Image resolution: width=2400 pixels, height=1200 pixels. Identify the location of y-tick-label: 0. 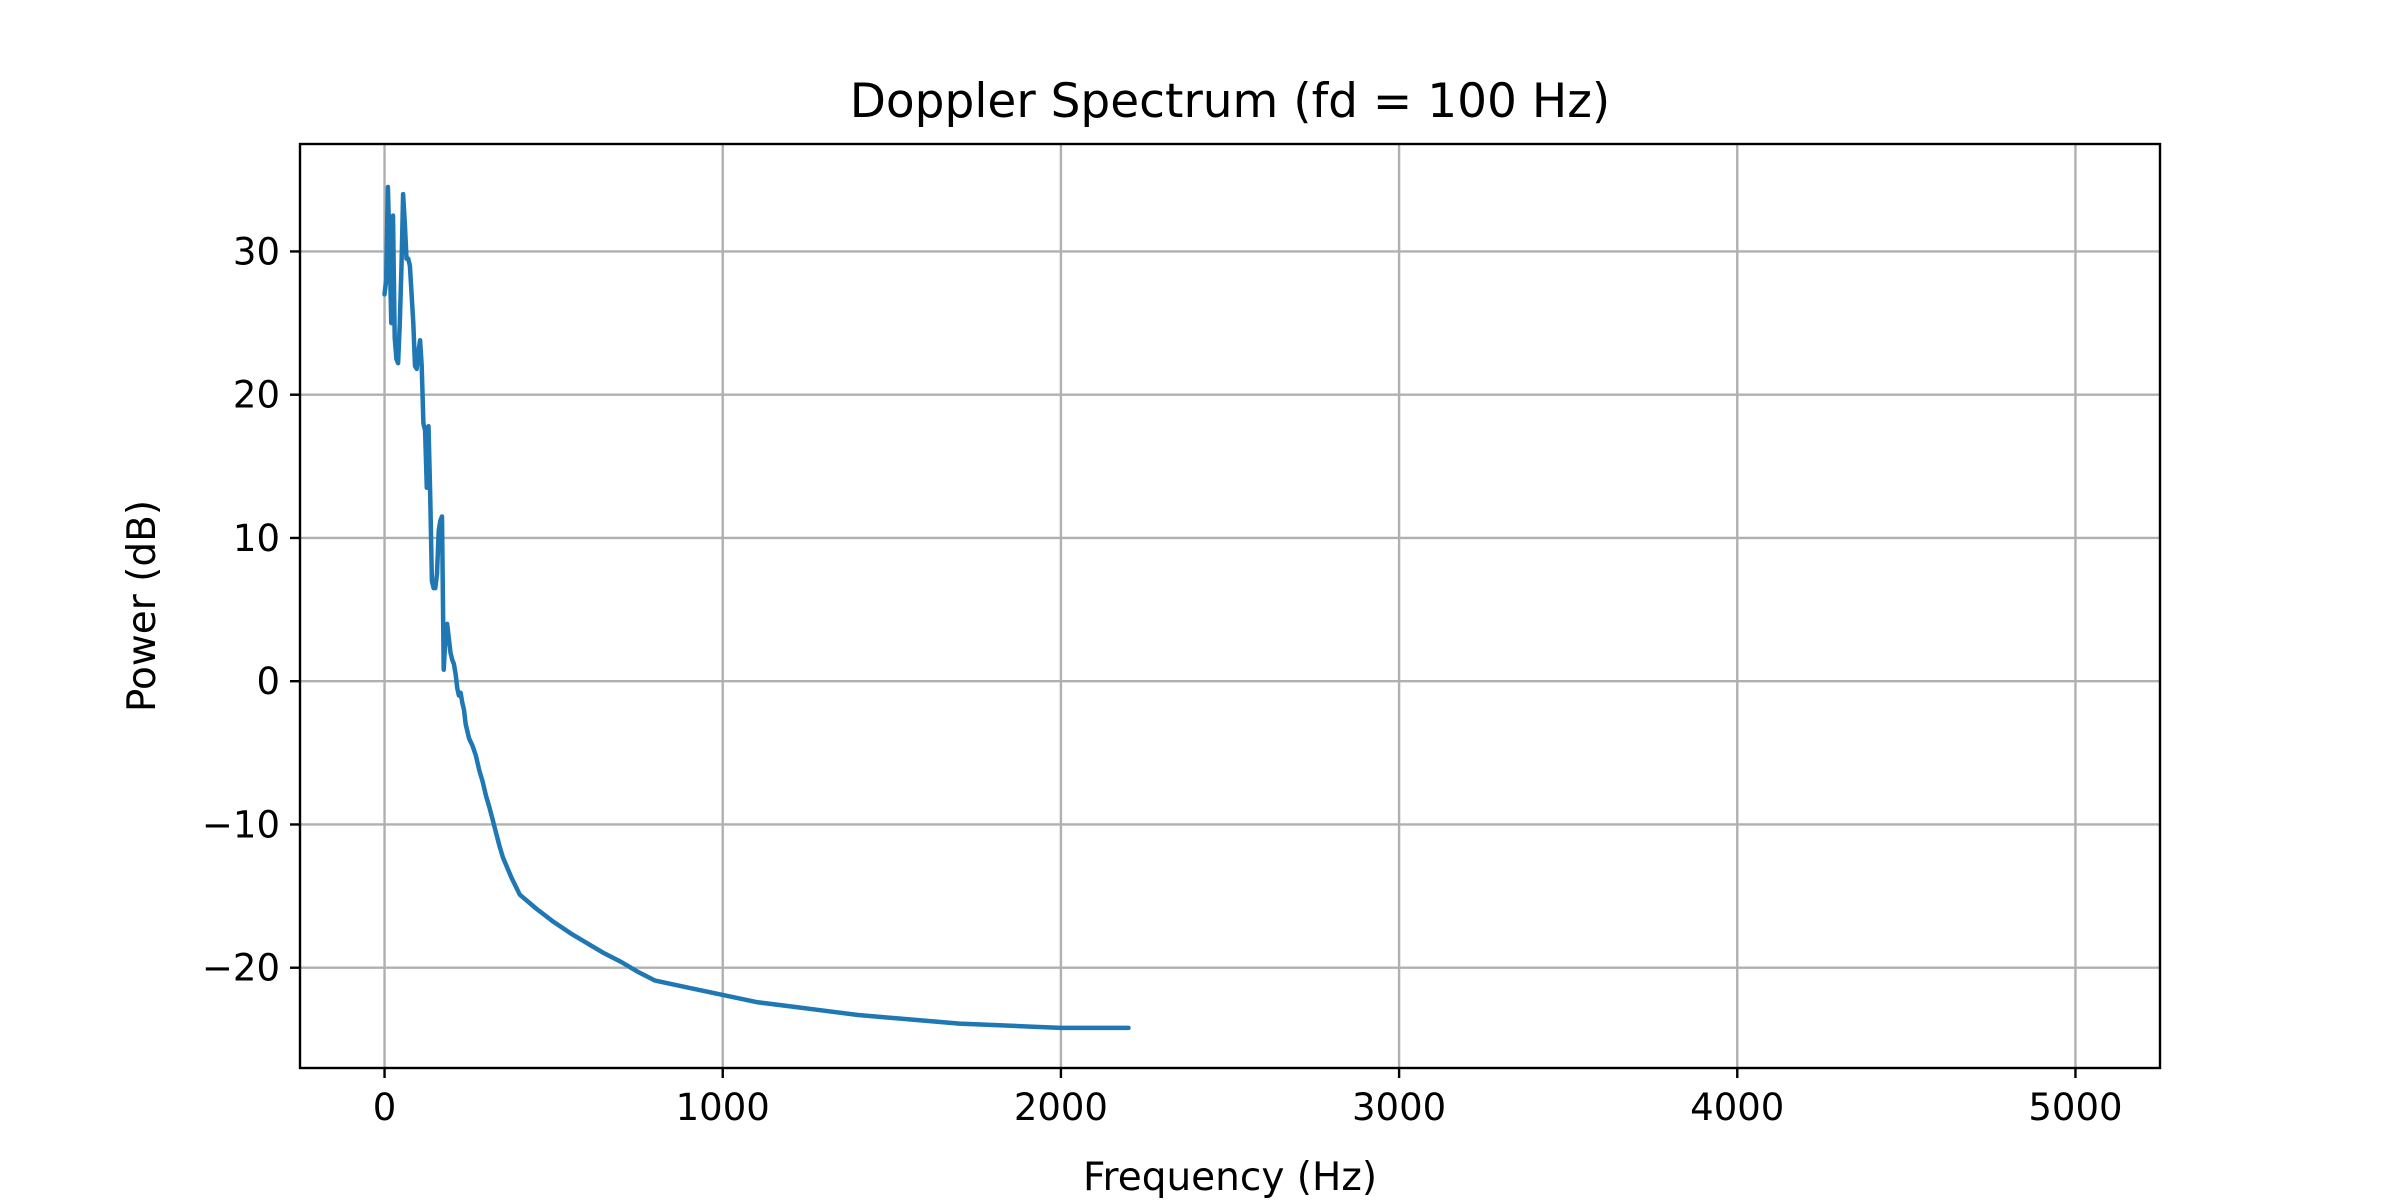
(268, 681).